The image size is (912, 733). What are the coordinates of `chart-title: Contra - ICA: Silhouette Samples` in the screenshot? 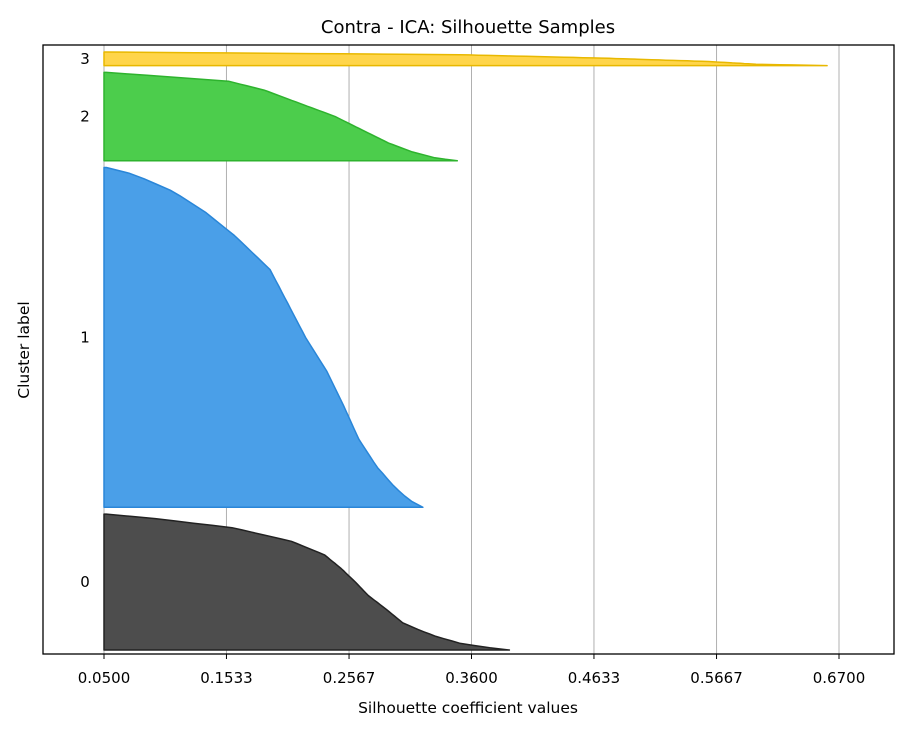 It's located at (468, 27).